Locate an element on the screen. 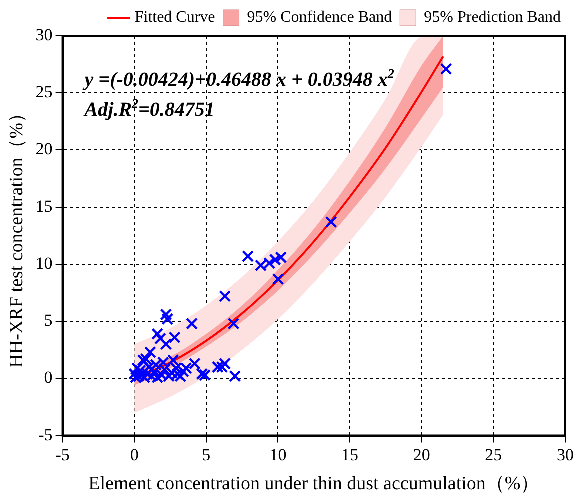 Image resolution: width=577 pixels, height=500 pixels. x-tick-label: 30 is located at coordinates (565, 454).